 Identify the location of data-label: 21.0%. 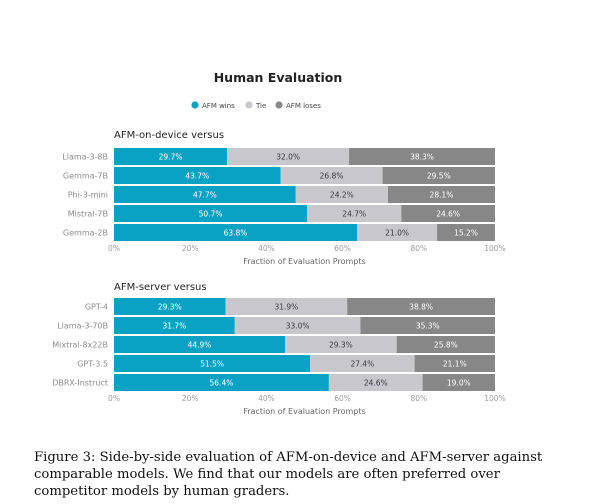
(397, 233).